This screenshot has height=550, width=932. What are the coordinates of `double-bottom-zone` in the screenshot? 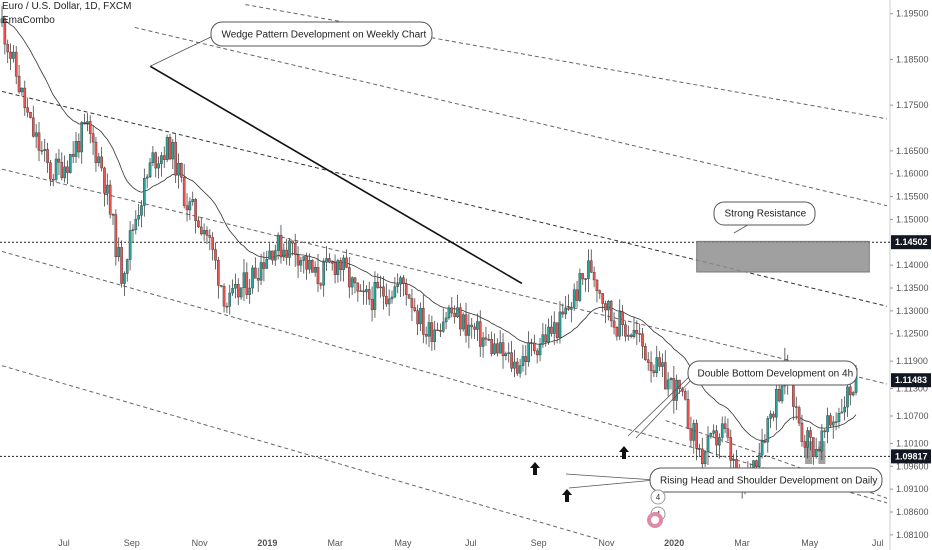 It's located at (809, 452).